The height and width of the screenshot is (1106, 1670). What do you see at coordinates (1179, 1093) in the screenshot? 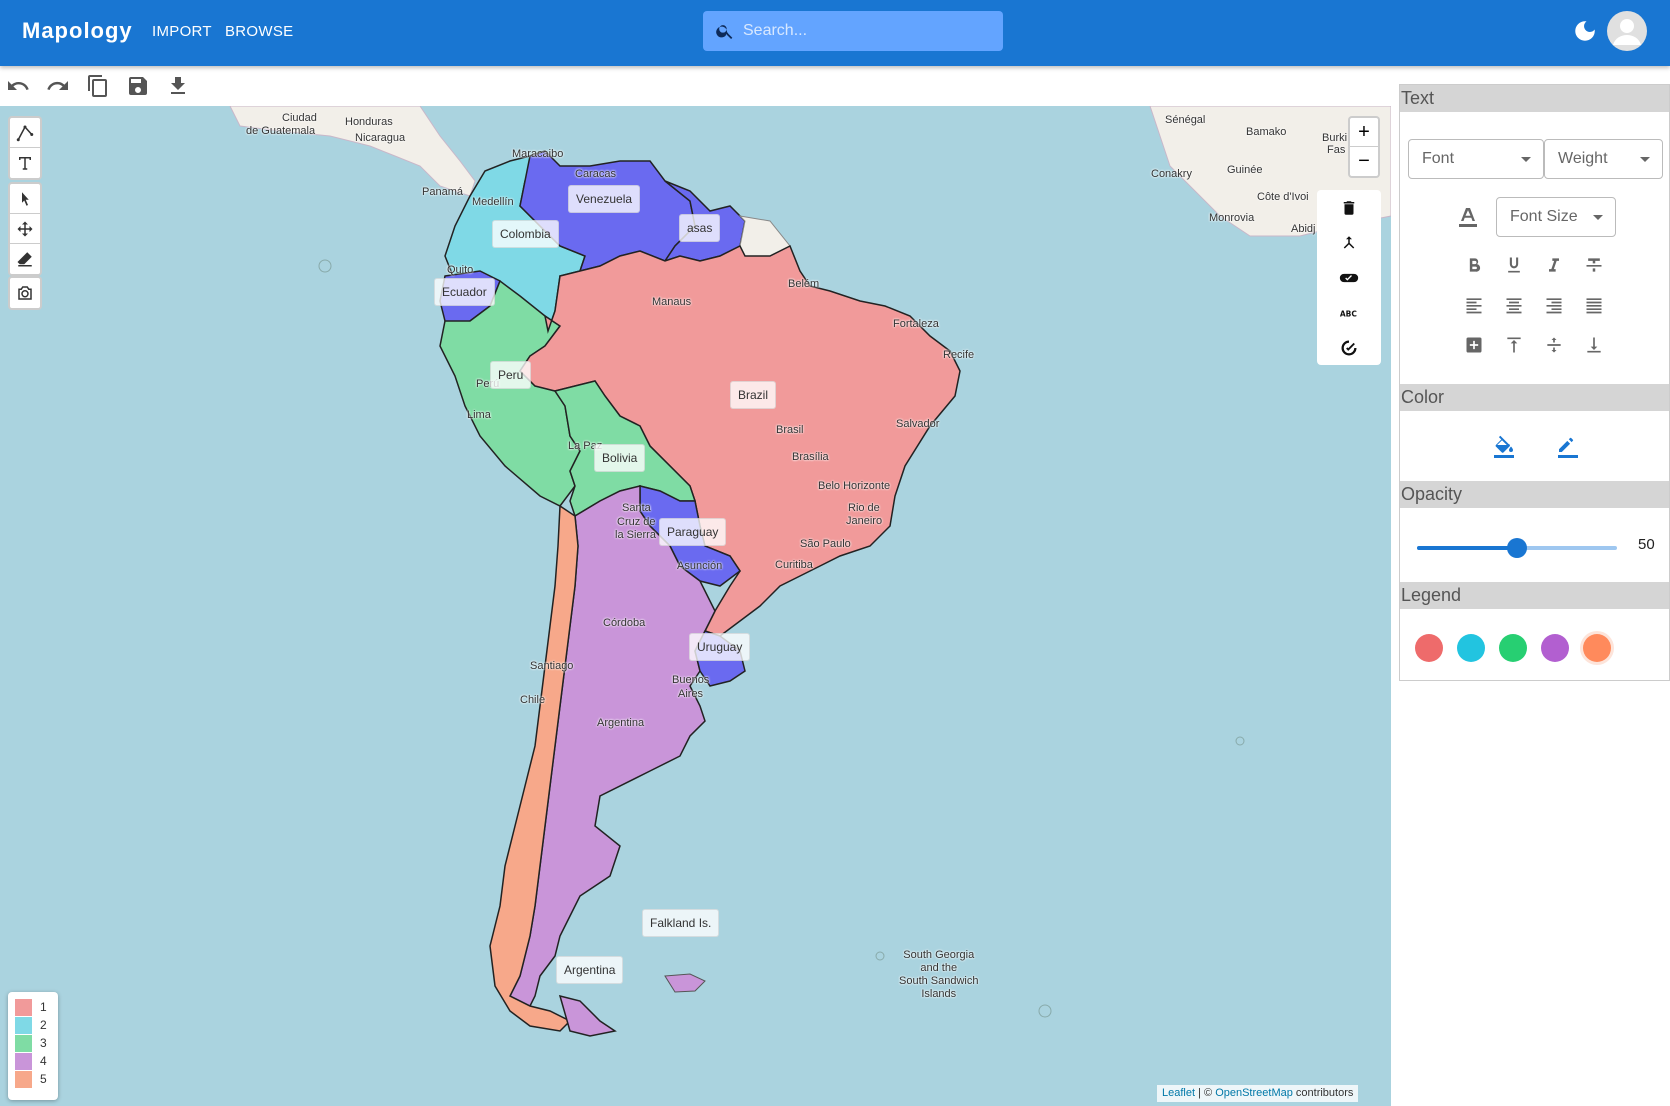
I see `leaflet-link: Leaflet` at bounding box center [1179, 1093].